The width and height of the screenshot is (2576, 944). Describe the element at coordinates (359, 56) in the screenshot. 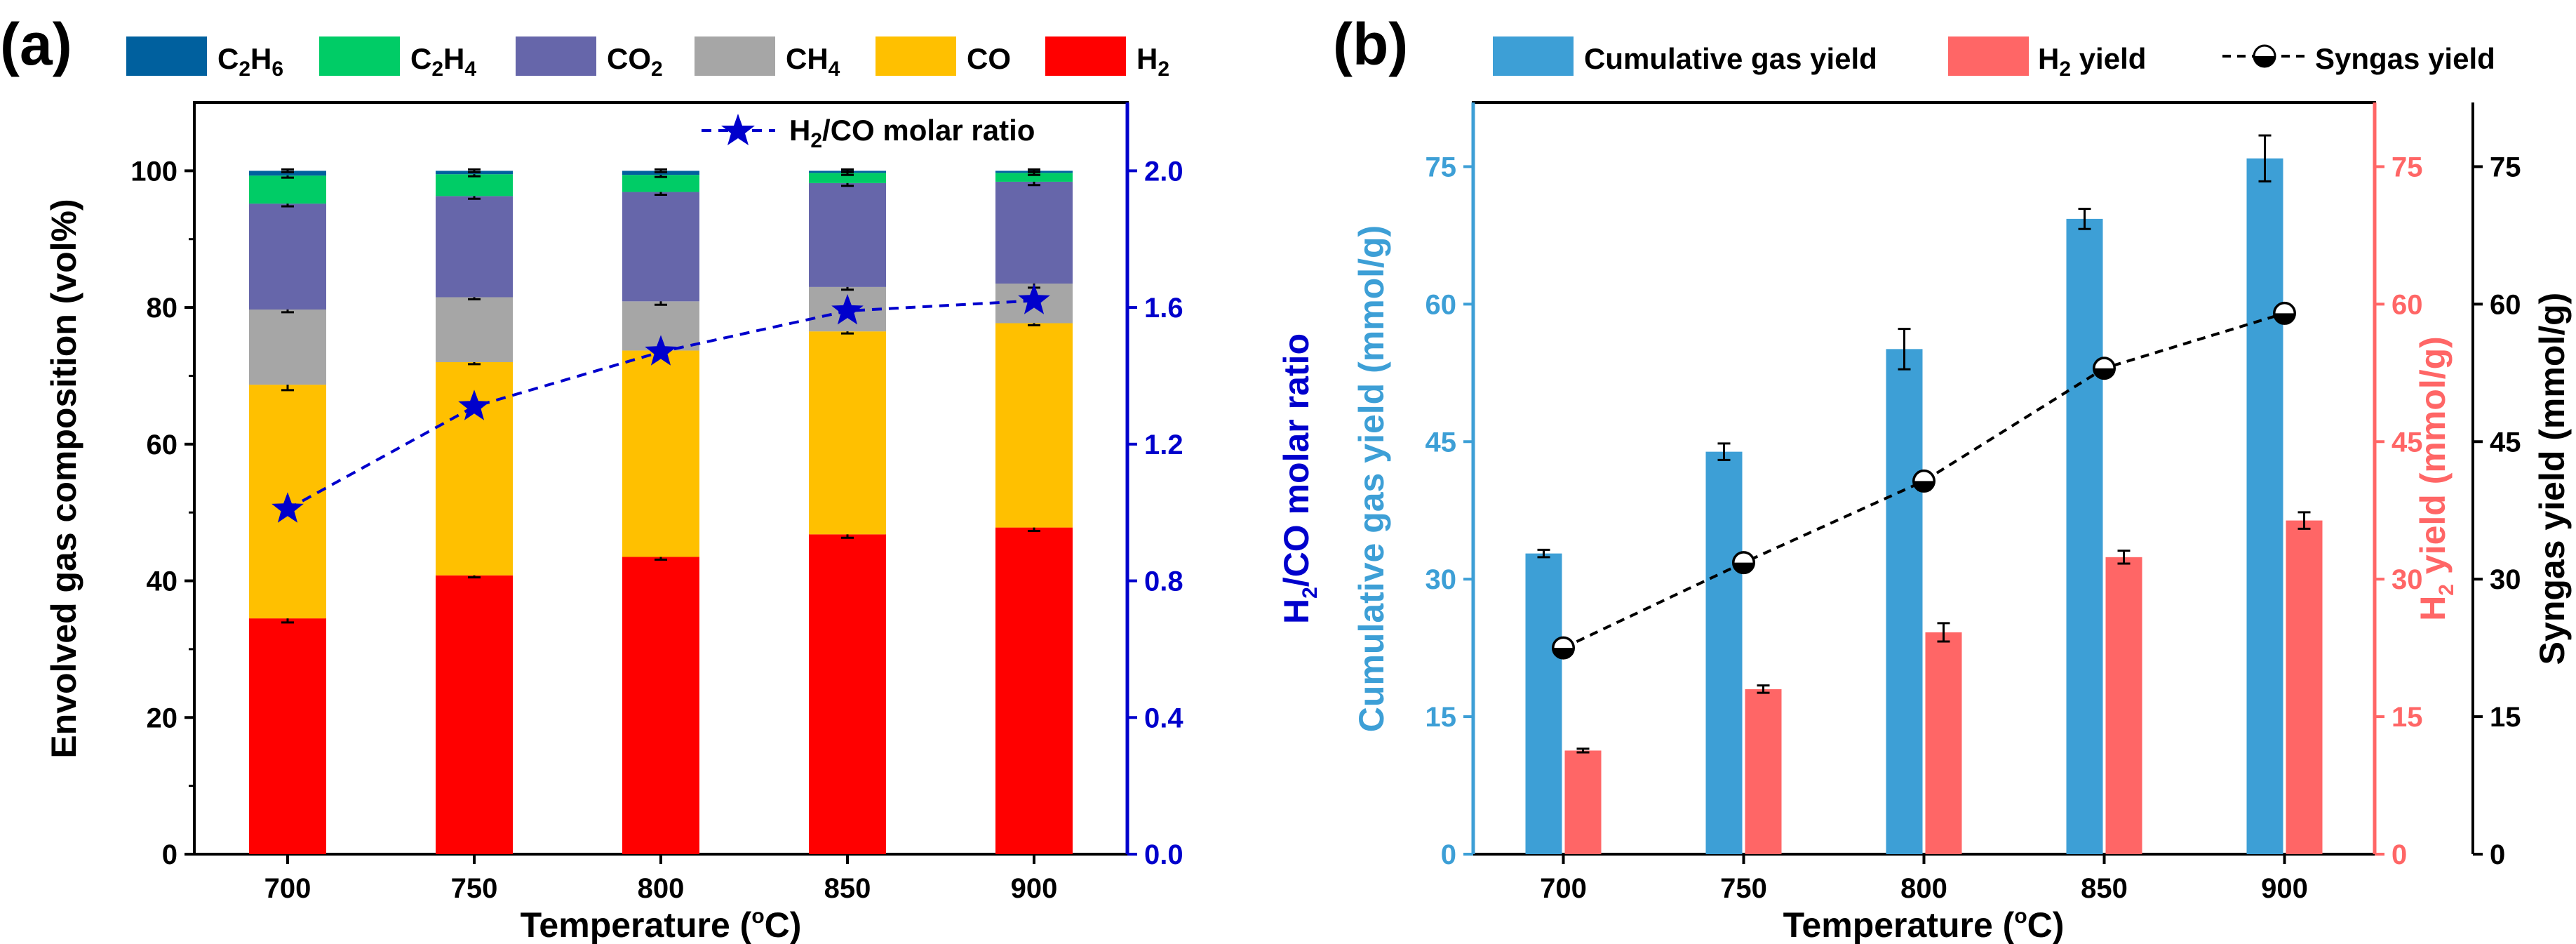

I see `legend-swatch-c2h4` at that location.